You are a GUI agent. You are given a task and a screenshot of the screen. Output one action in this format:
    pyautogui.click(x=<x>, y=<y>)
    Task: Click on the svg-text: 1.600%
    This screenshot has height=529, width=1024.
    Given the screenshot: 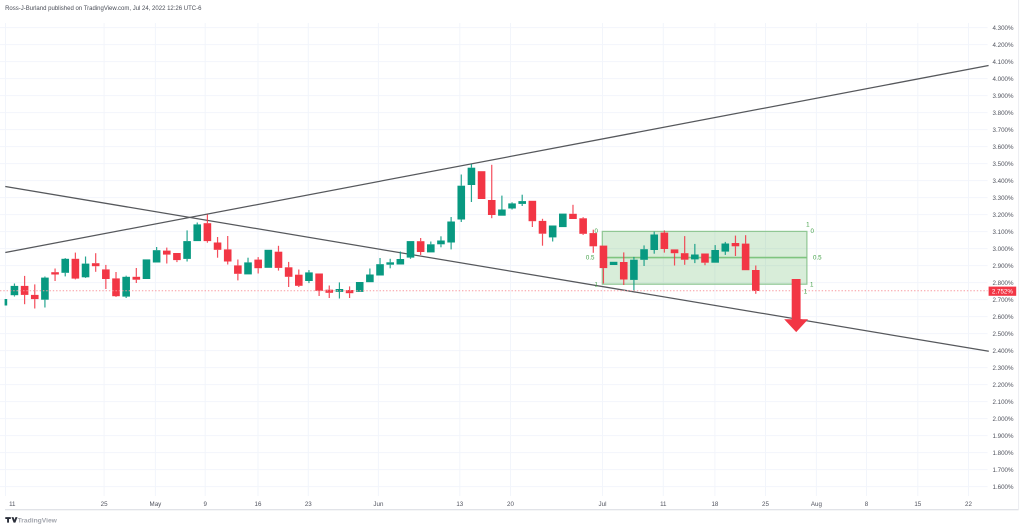 What is the action you would take?
    pyautogui.click(x=1003, y=487)
    